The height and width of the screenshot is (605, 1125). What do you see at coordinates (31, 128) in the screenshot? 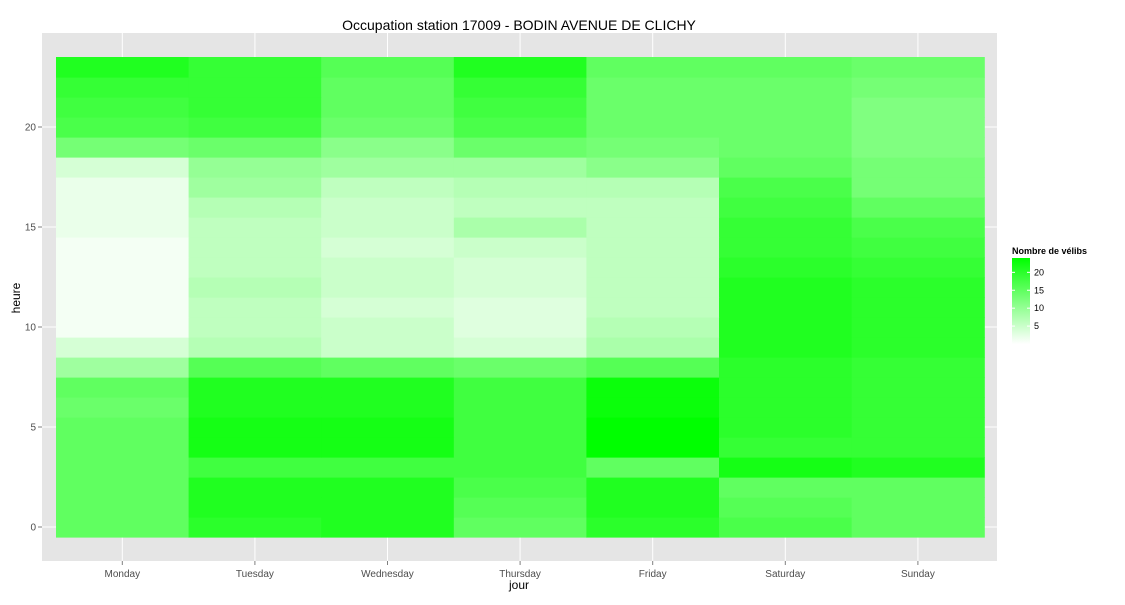
I see `y-tick-label: 20` at bounding box center [31, 128].